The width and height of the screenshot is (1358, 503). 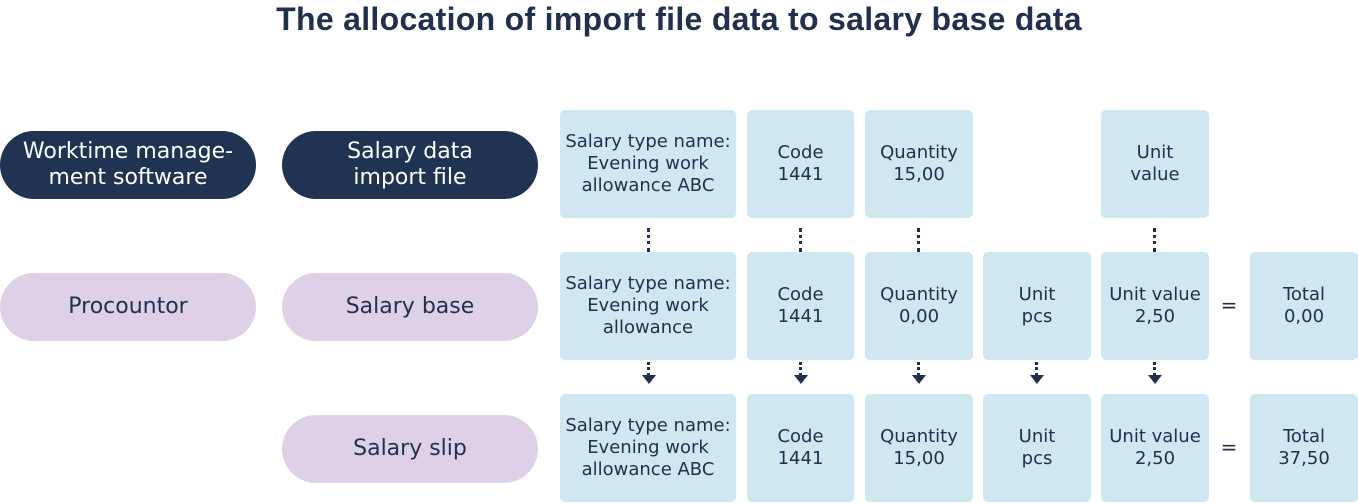 What do you see at coordinates (410, 449) in the screenshot?
I see `salary-slip-pill: Salary slip` at bounding box center [410, 449].